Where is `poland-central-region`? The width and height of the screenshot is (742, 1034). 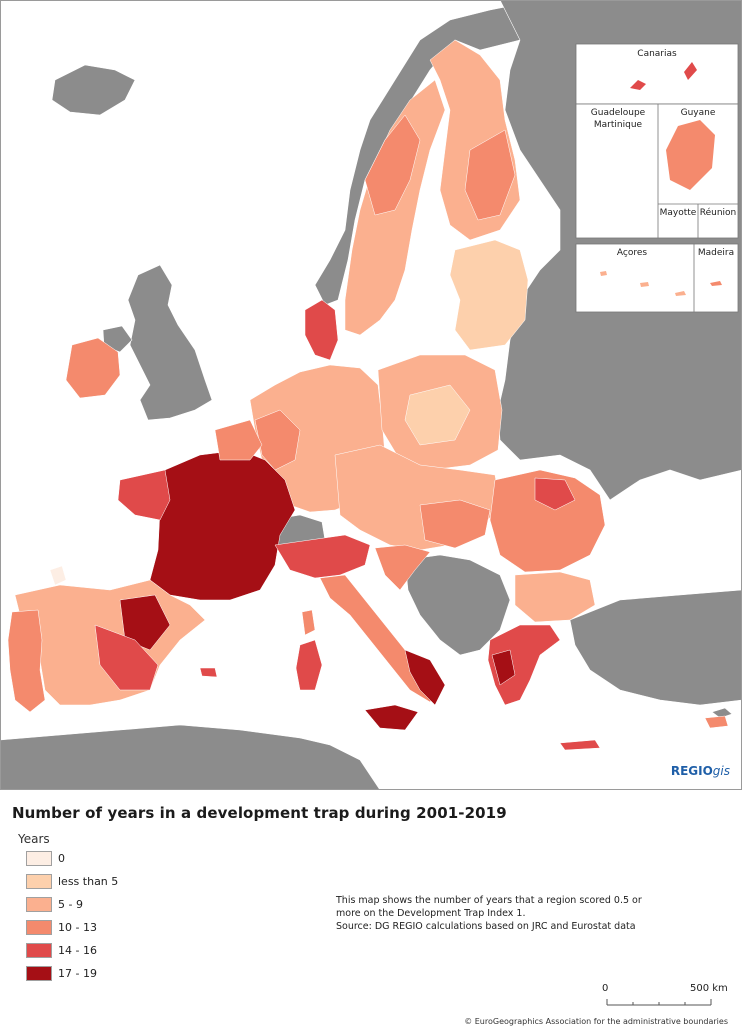 poland-central-region is located at coordinates (437, 415).